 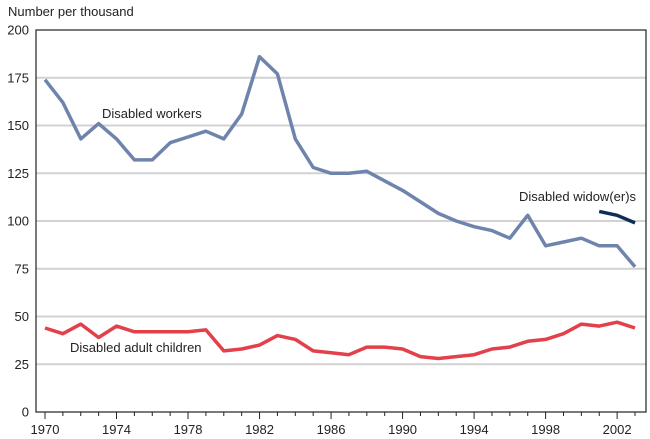 I want to click on series-label-disabled-workers: Disabled workers, so click(x=152, y=113).